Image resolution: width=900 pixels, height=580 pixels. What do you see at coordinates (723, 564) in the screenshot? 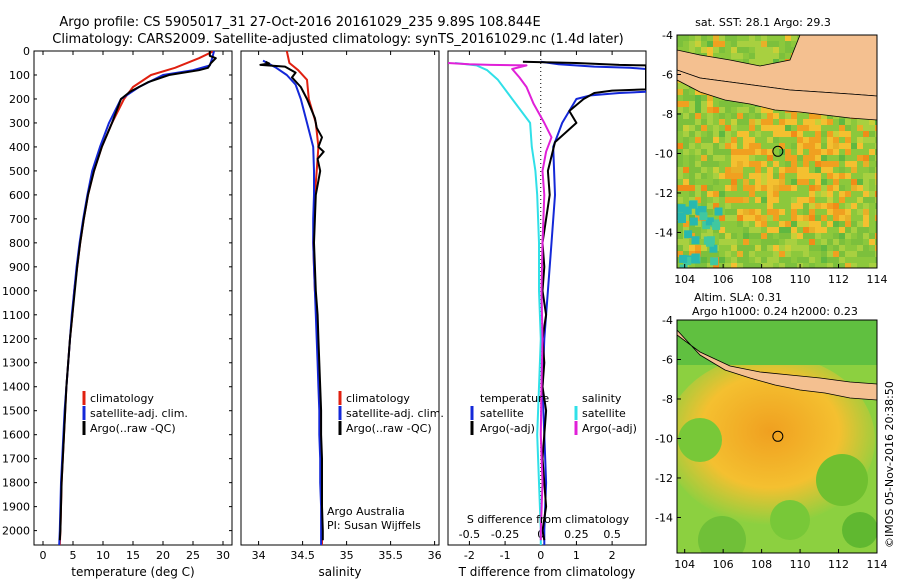
I see `map-x-tick-label: 106` at bounding box center [723, 564].